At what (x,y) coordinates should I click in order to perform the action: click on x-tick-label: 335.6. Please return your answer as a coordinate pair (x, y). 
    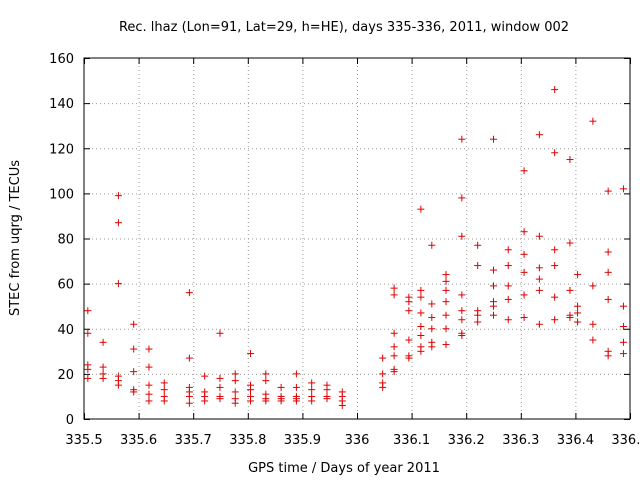
    Looking at the image, I should click on (138, 440).